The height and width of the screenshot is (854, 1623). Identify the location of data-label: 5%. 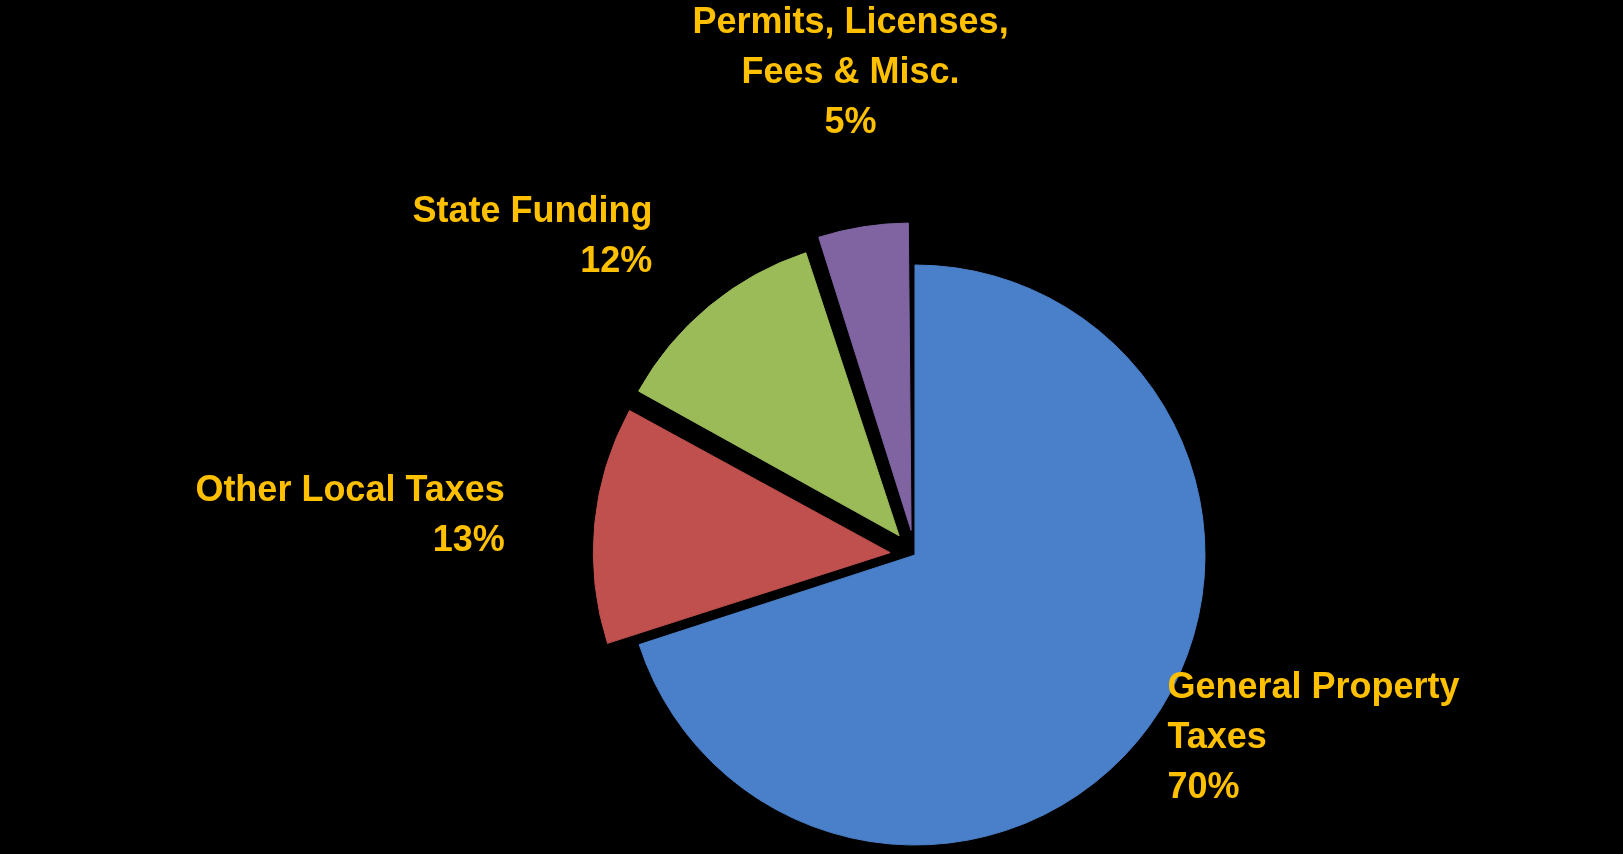
(850, 120).